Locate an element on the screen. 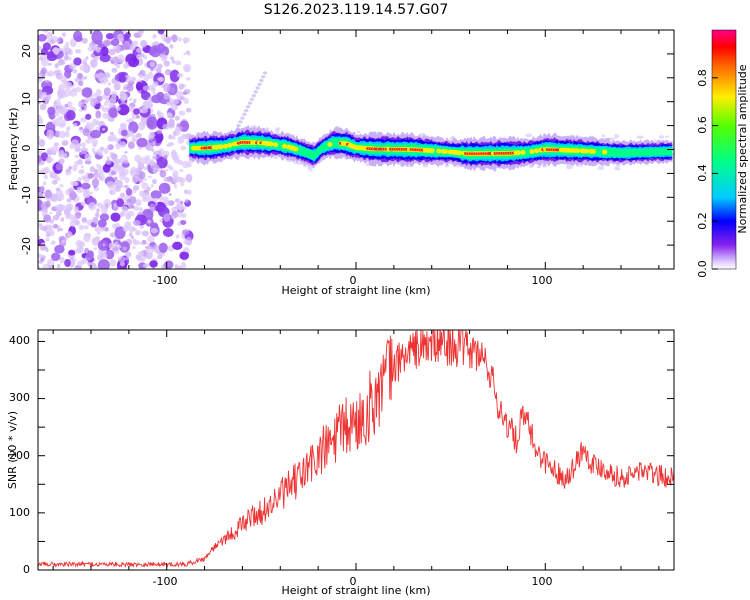 The image size is (750, 600). colorbar-ticks is located at coordinates (715, 173).